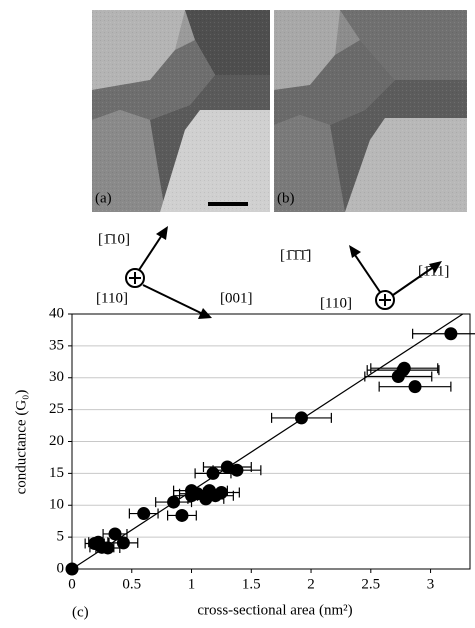  I want to click on y-tick-label: 30, so click(56, 377).